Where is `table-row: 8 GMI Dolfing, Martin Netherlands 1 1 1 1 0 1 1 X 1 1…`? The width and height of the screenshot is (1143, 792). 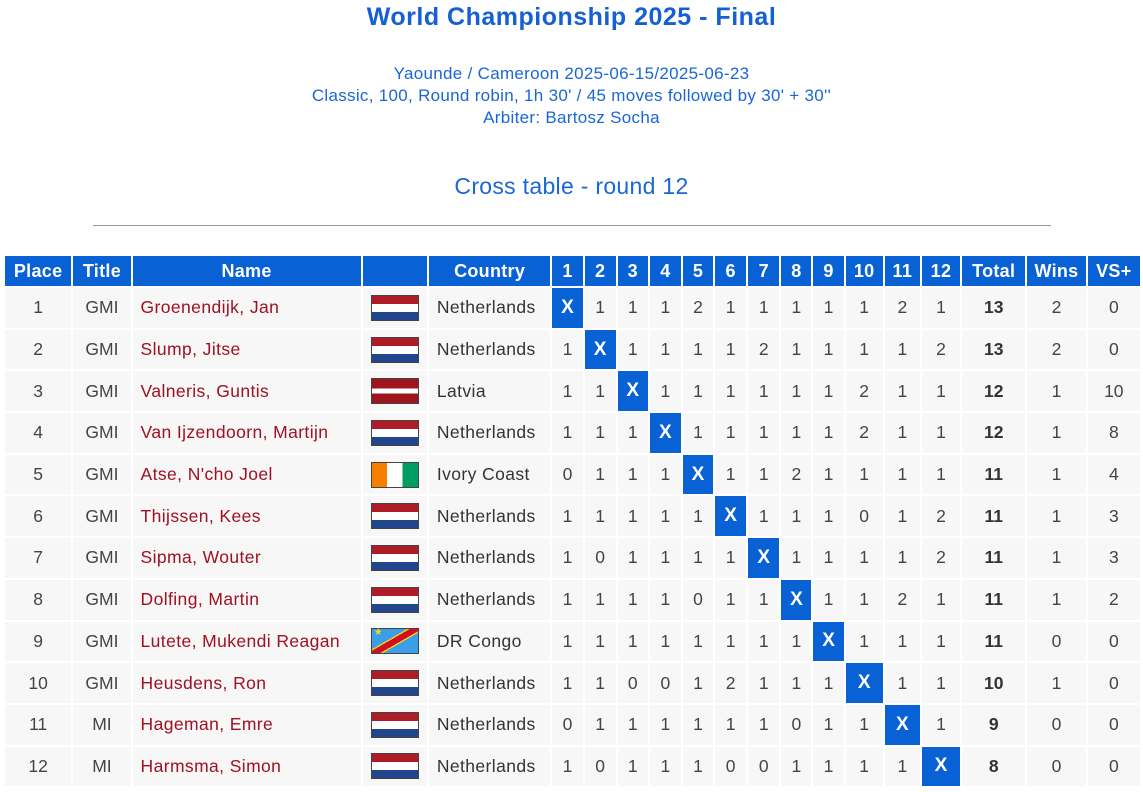
table-row: 8 GMI Dolfing, Martin Netherlands 1 1 1 1 0 1 1 X 1 1… is located at coordinates (572, 599).